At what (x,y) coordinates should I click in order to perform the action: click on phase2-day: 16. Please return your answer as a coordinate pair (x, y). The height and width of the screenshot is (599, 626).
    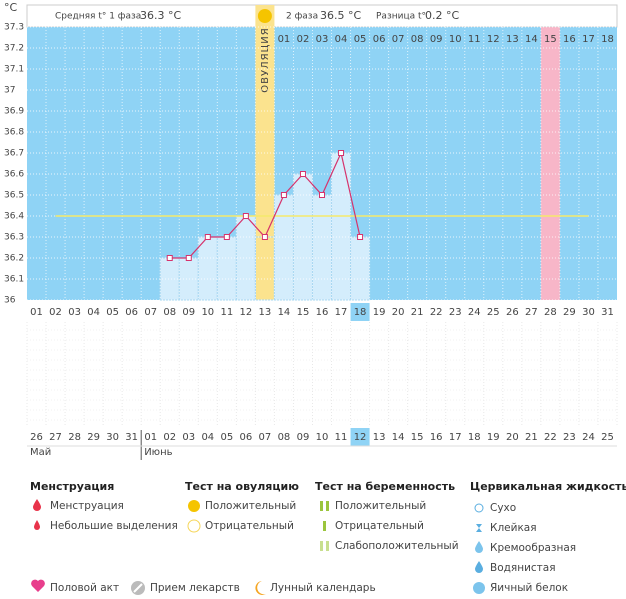
    Looking at the image, I should click on (569, 39).